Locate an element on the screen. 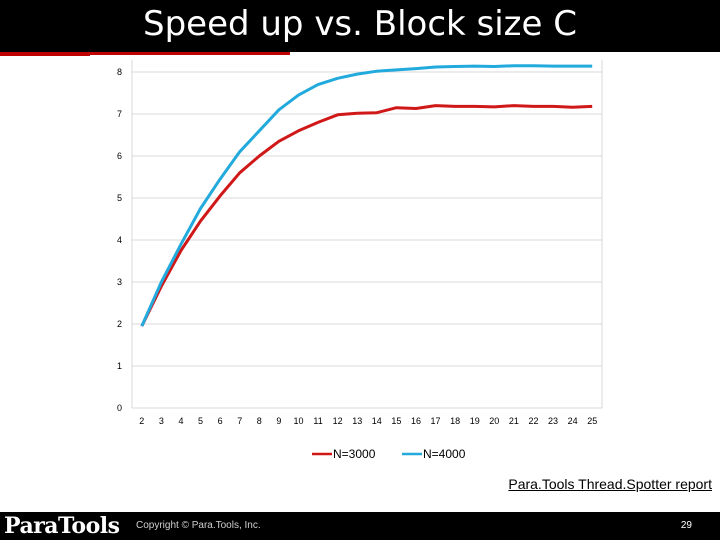 The image size is (720, 540). title-bar is located at coordinates (360, 26).